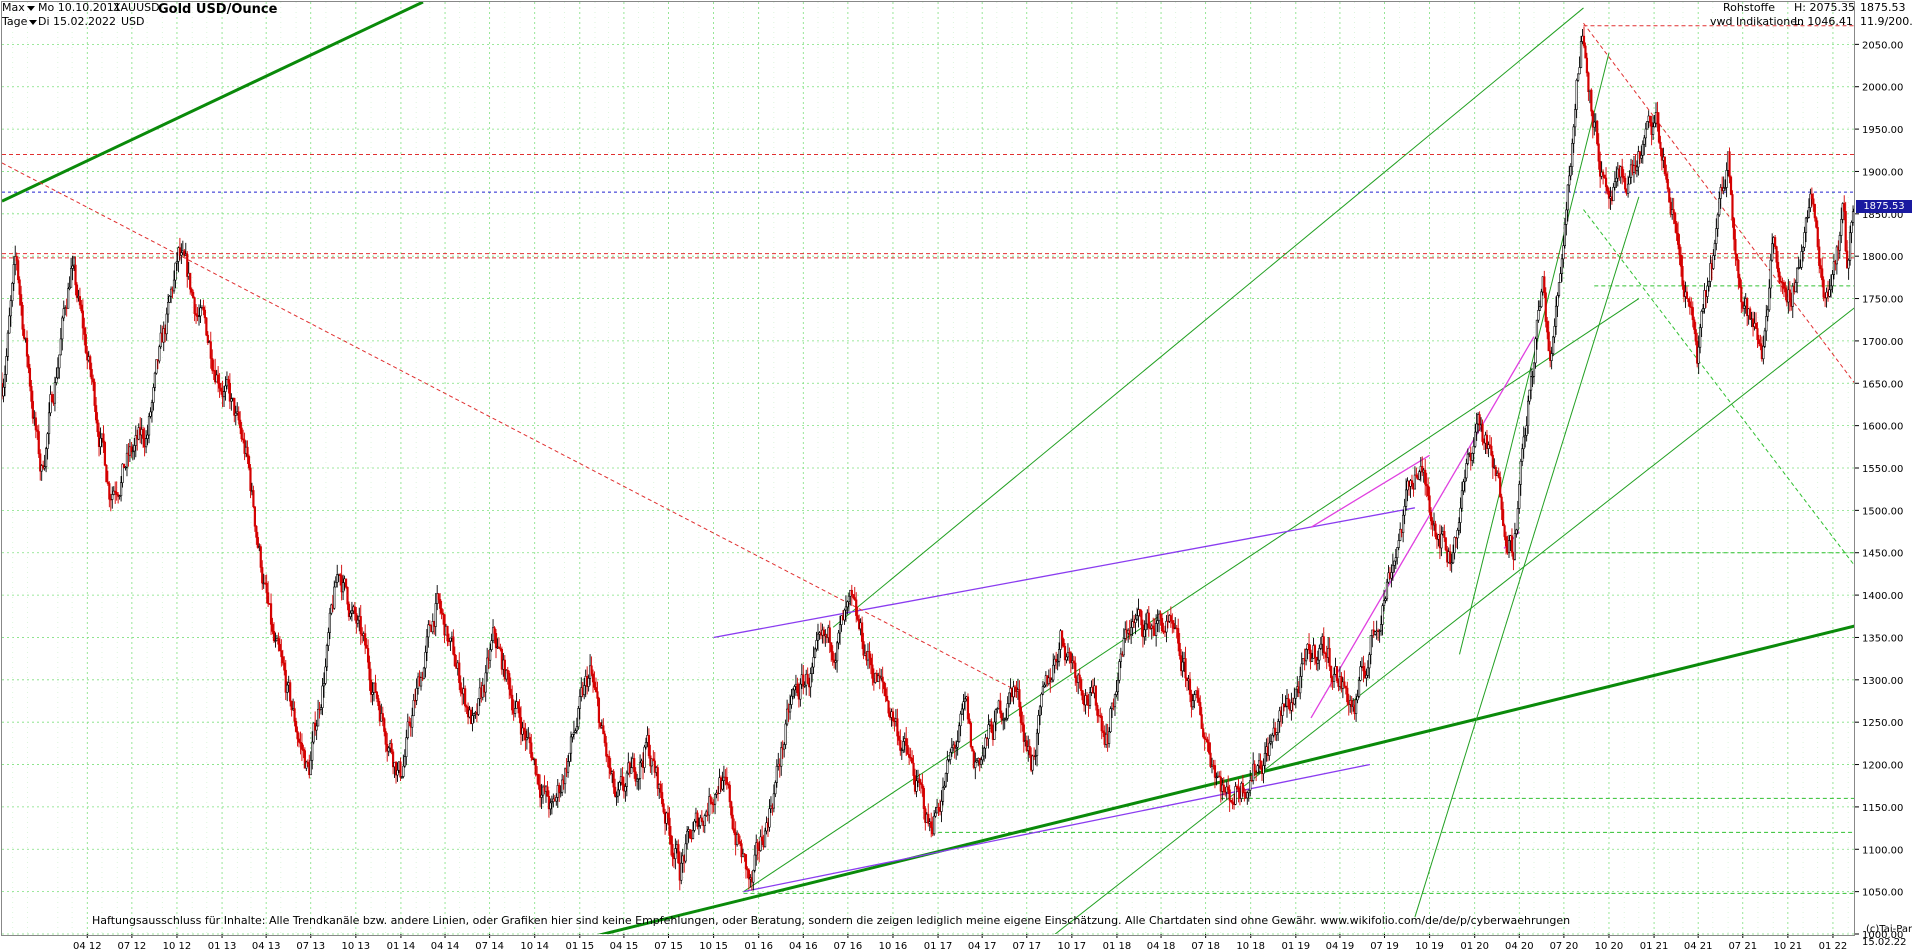 This screenshot has height=952, width=1912. Describe the element at coordinates (18, 7) in the screenshot. I see `range-dropdown: Max` at that location.